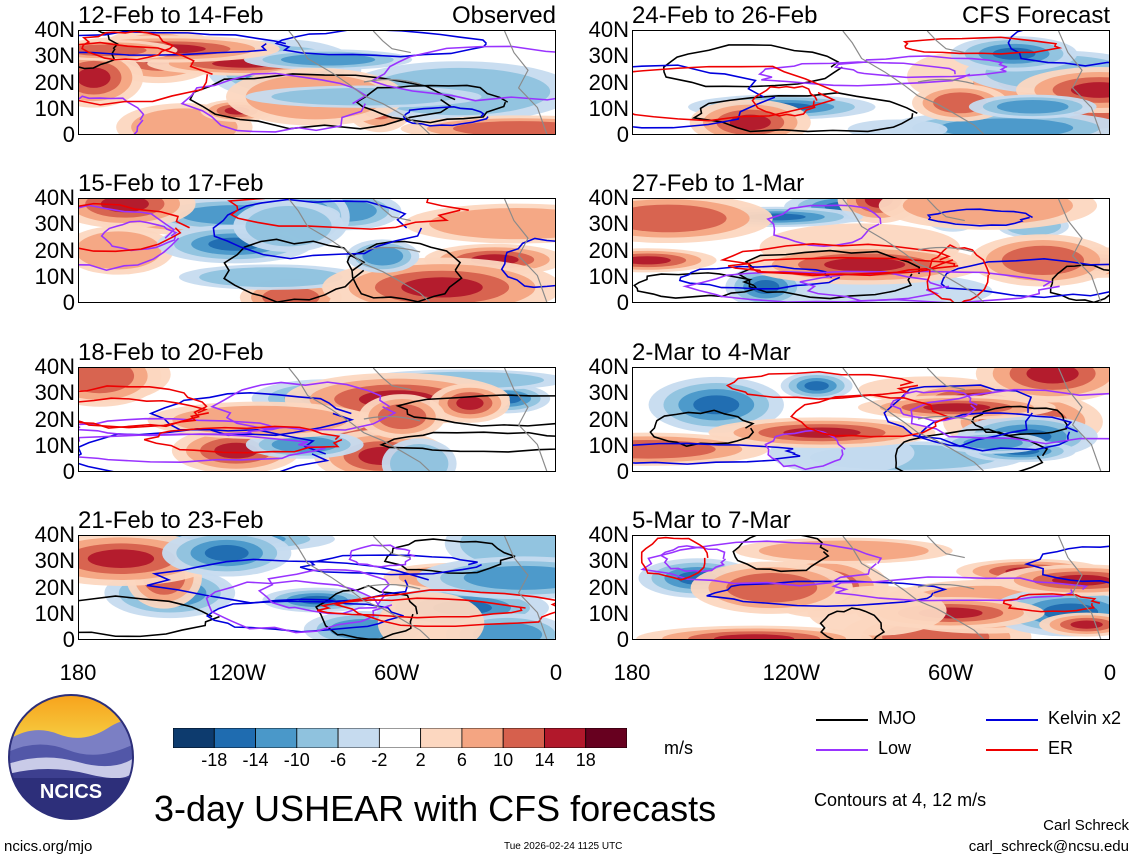  I want to click on observed-label: Observed, so click(503, 15).